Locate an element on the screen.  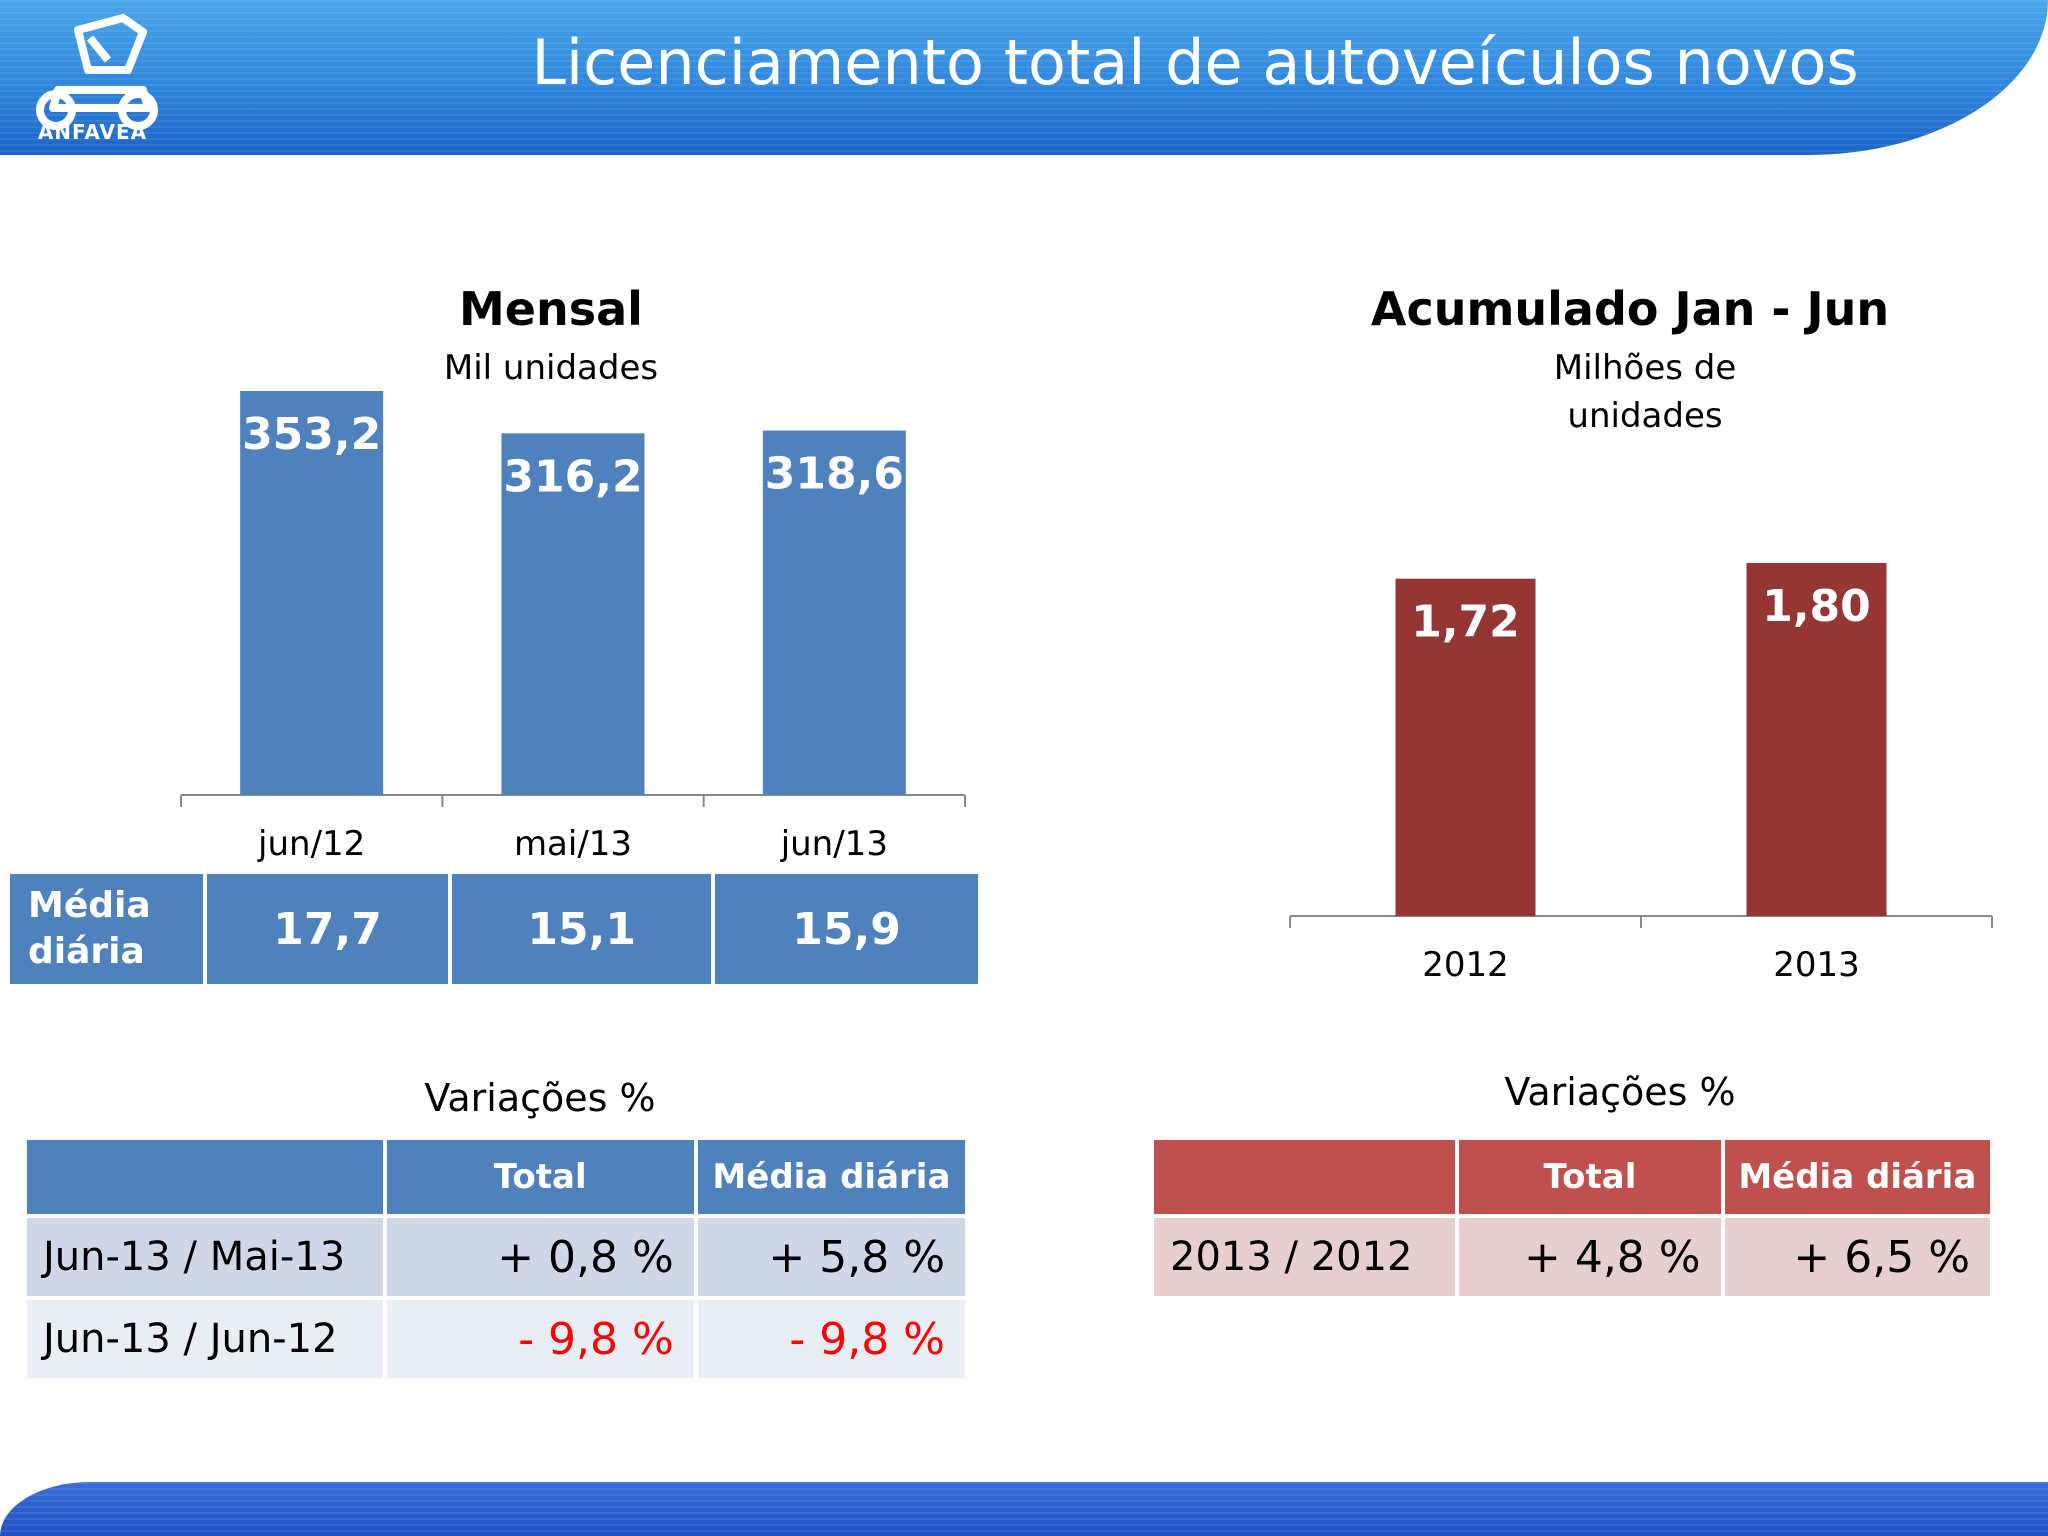
footer-banner is located at coordinates (1024, 1509).